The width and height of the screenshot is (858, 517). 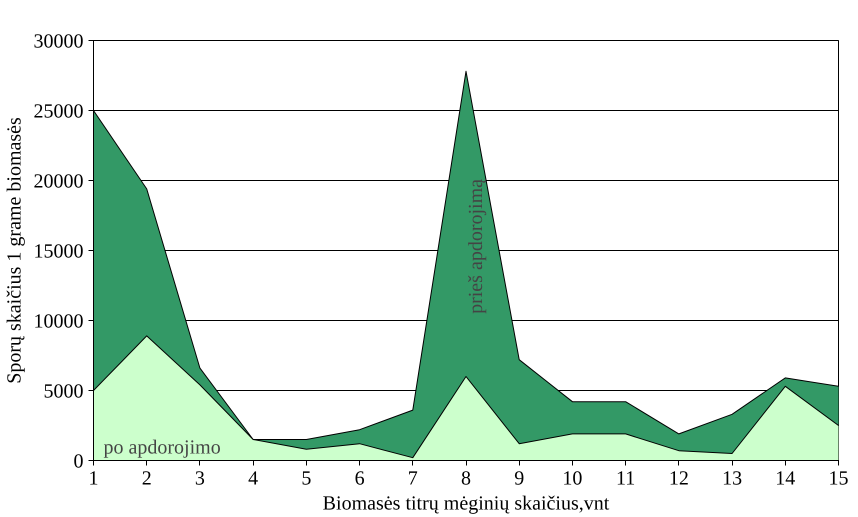 What do you see at coordinates (785, 479) in the screenshot?
I see `x-tick-label: 14` at bounding box center [785, 479].